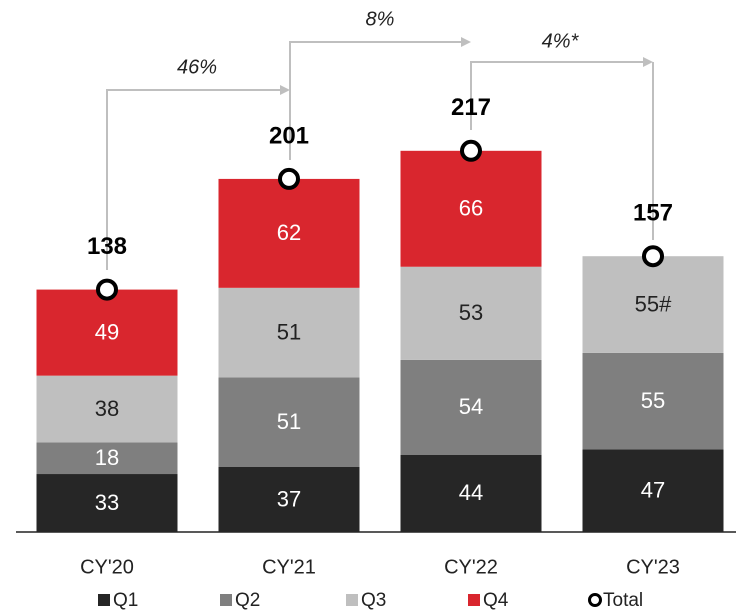  What do you see at coordinates (107, 246) in the screenshot?
I see `total-label: 138` at bounding box center [107, 246].